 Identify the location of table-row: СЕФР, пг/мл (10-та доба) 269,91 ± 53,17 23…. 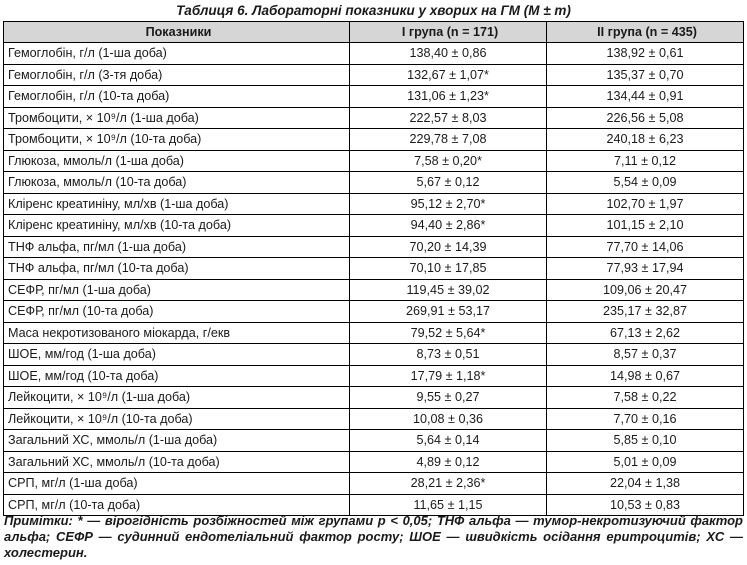
(373, 311).